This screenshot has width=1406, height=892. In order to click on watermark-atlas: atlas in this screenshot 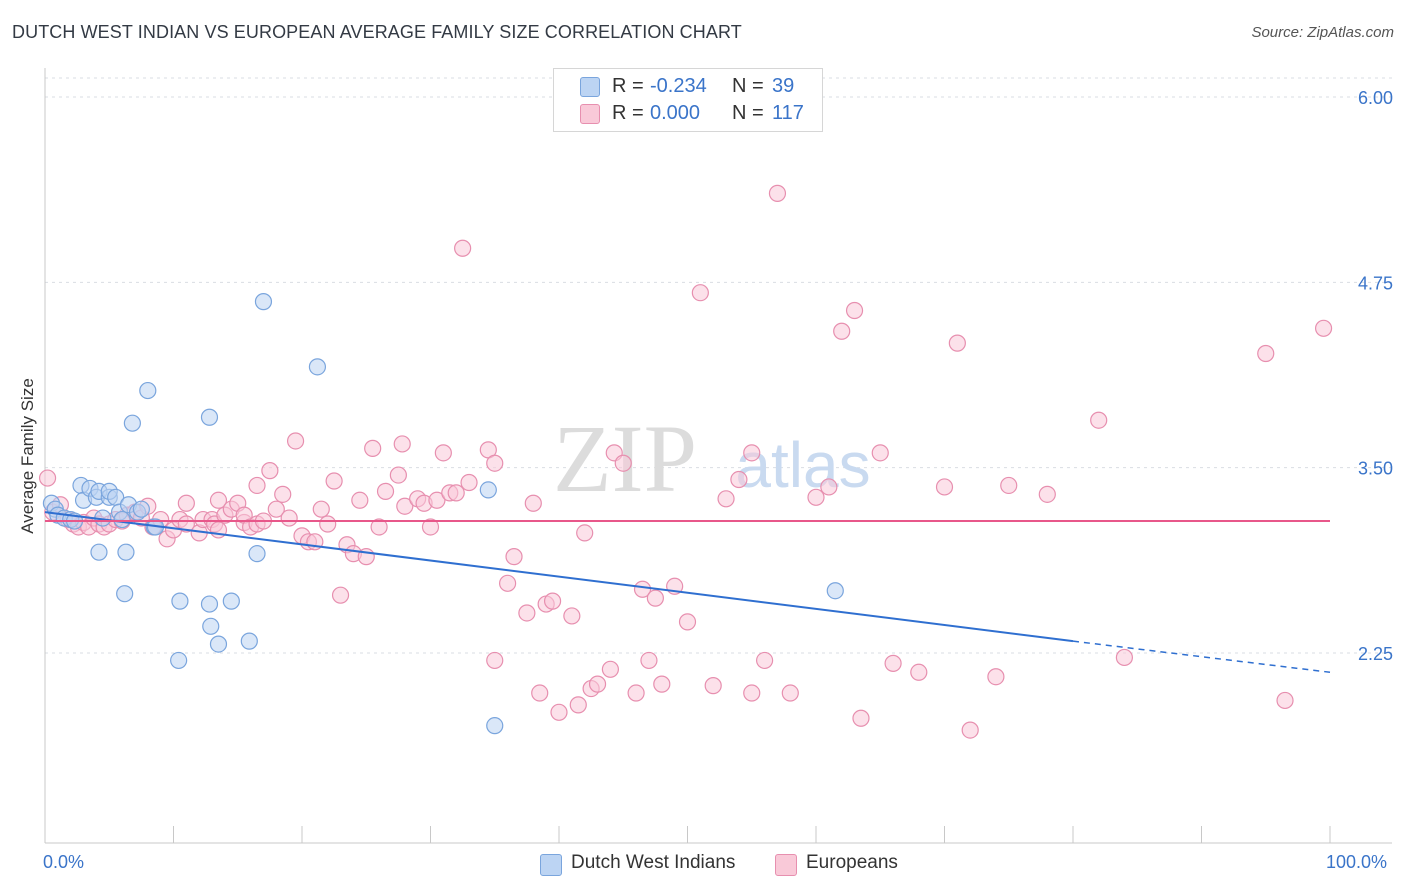, I will do `click(802, 465)`.